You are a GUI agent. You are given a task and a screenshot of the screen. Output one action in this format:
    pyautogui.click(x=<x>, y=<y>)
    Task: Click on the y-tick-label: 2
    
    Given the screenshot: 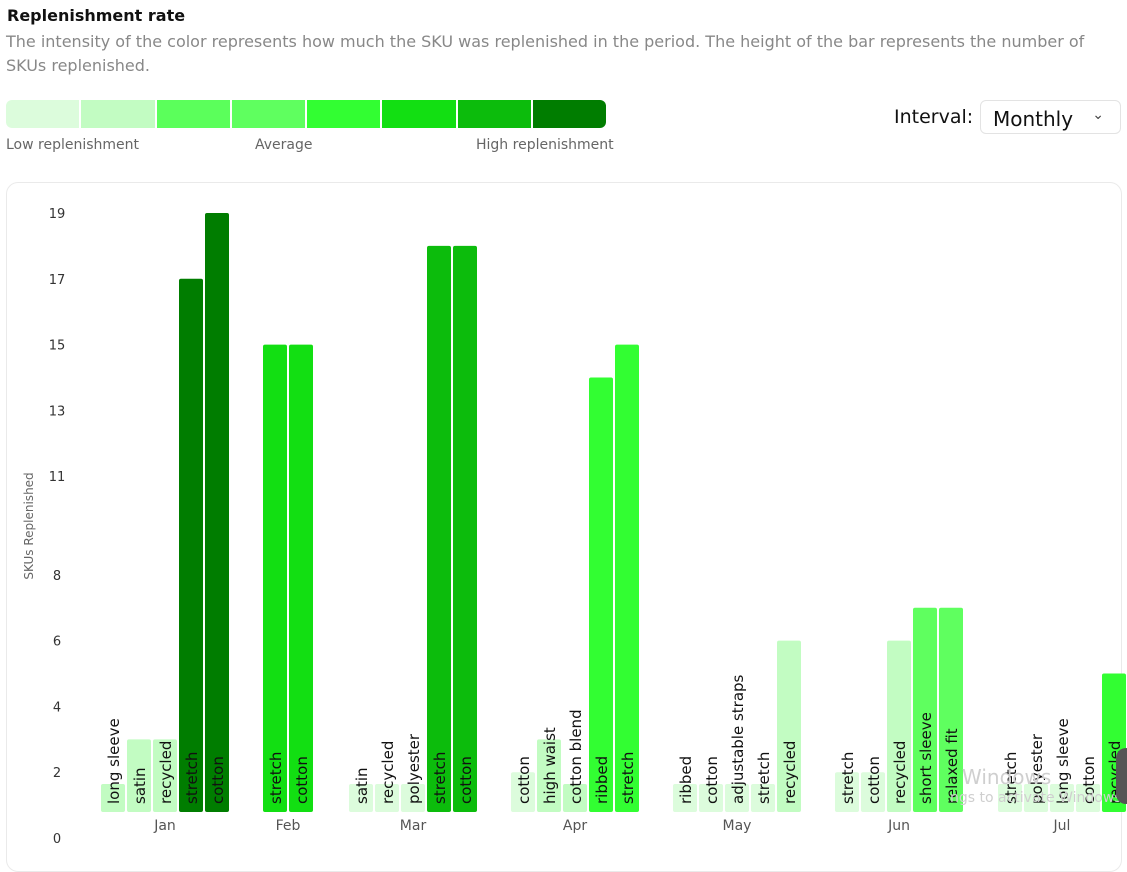 What is the action you would take?
    pyautogui.click(x=57, y=773)
    